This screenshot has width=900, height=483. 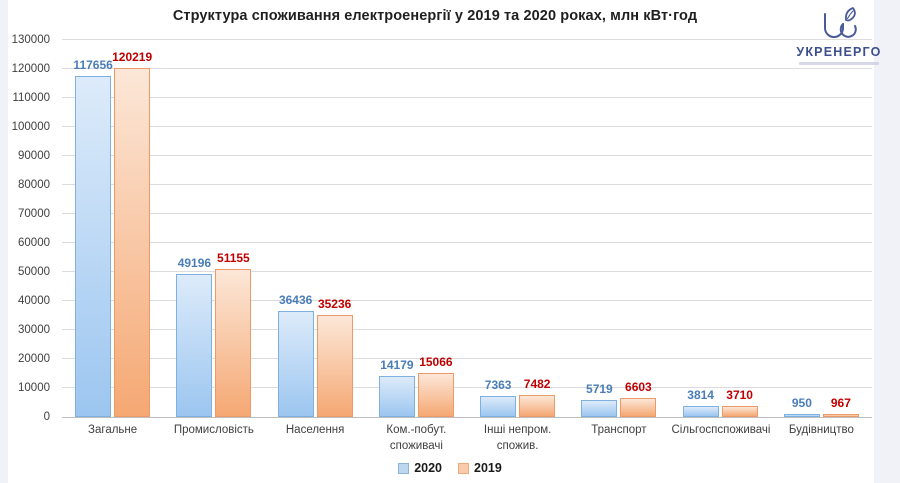 I want to click on x-category-label: Інші непром. спожив., so click(x=517, y=438).